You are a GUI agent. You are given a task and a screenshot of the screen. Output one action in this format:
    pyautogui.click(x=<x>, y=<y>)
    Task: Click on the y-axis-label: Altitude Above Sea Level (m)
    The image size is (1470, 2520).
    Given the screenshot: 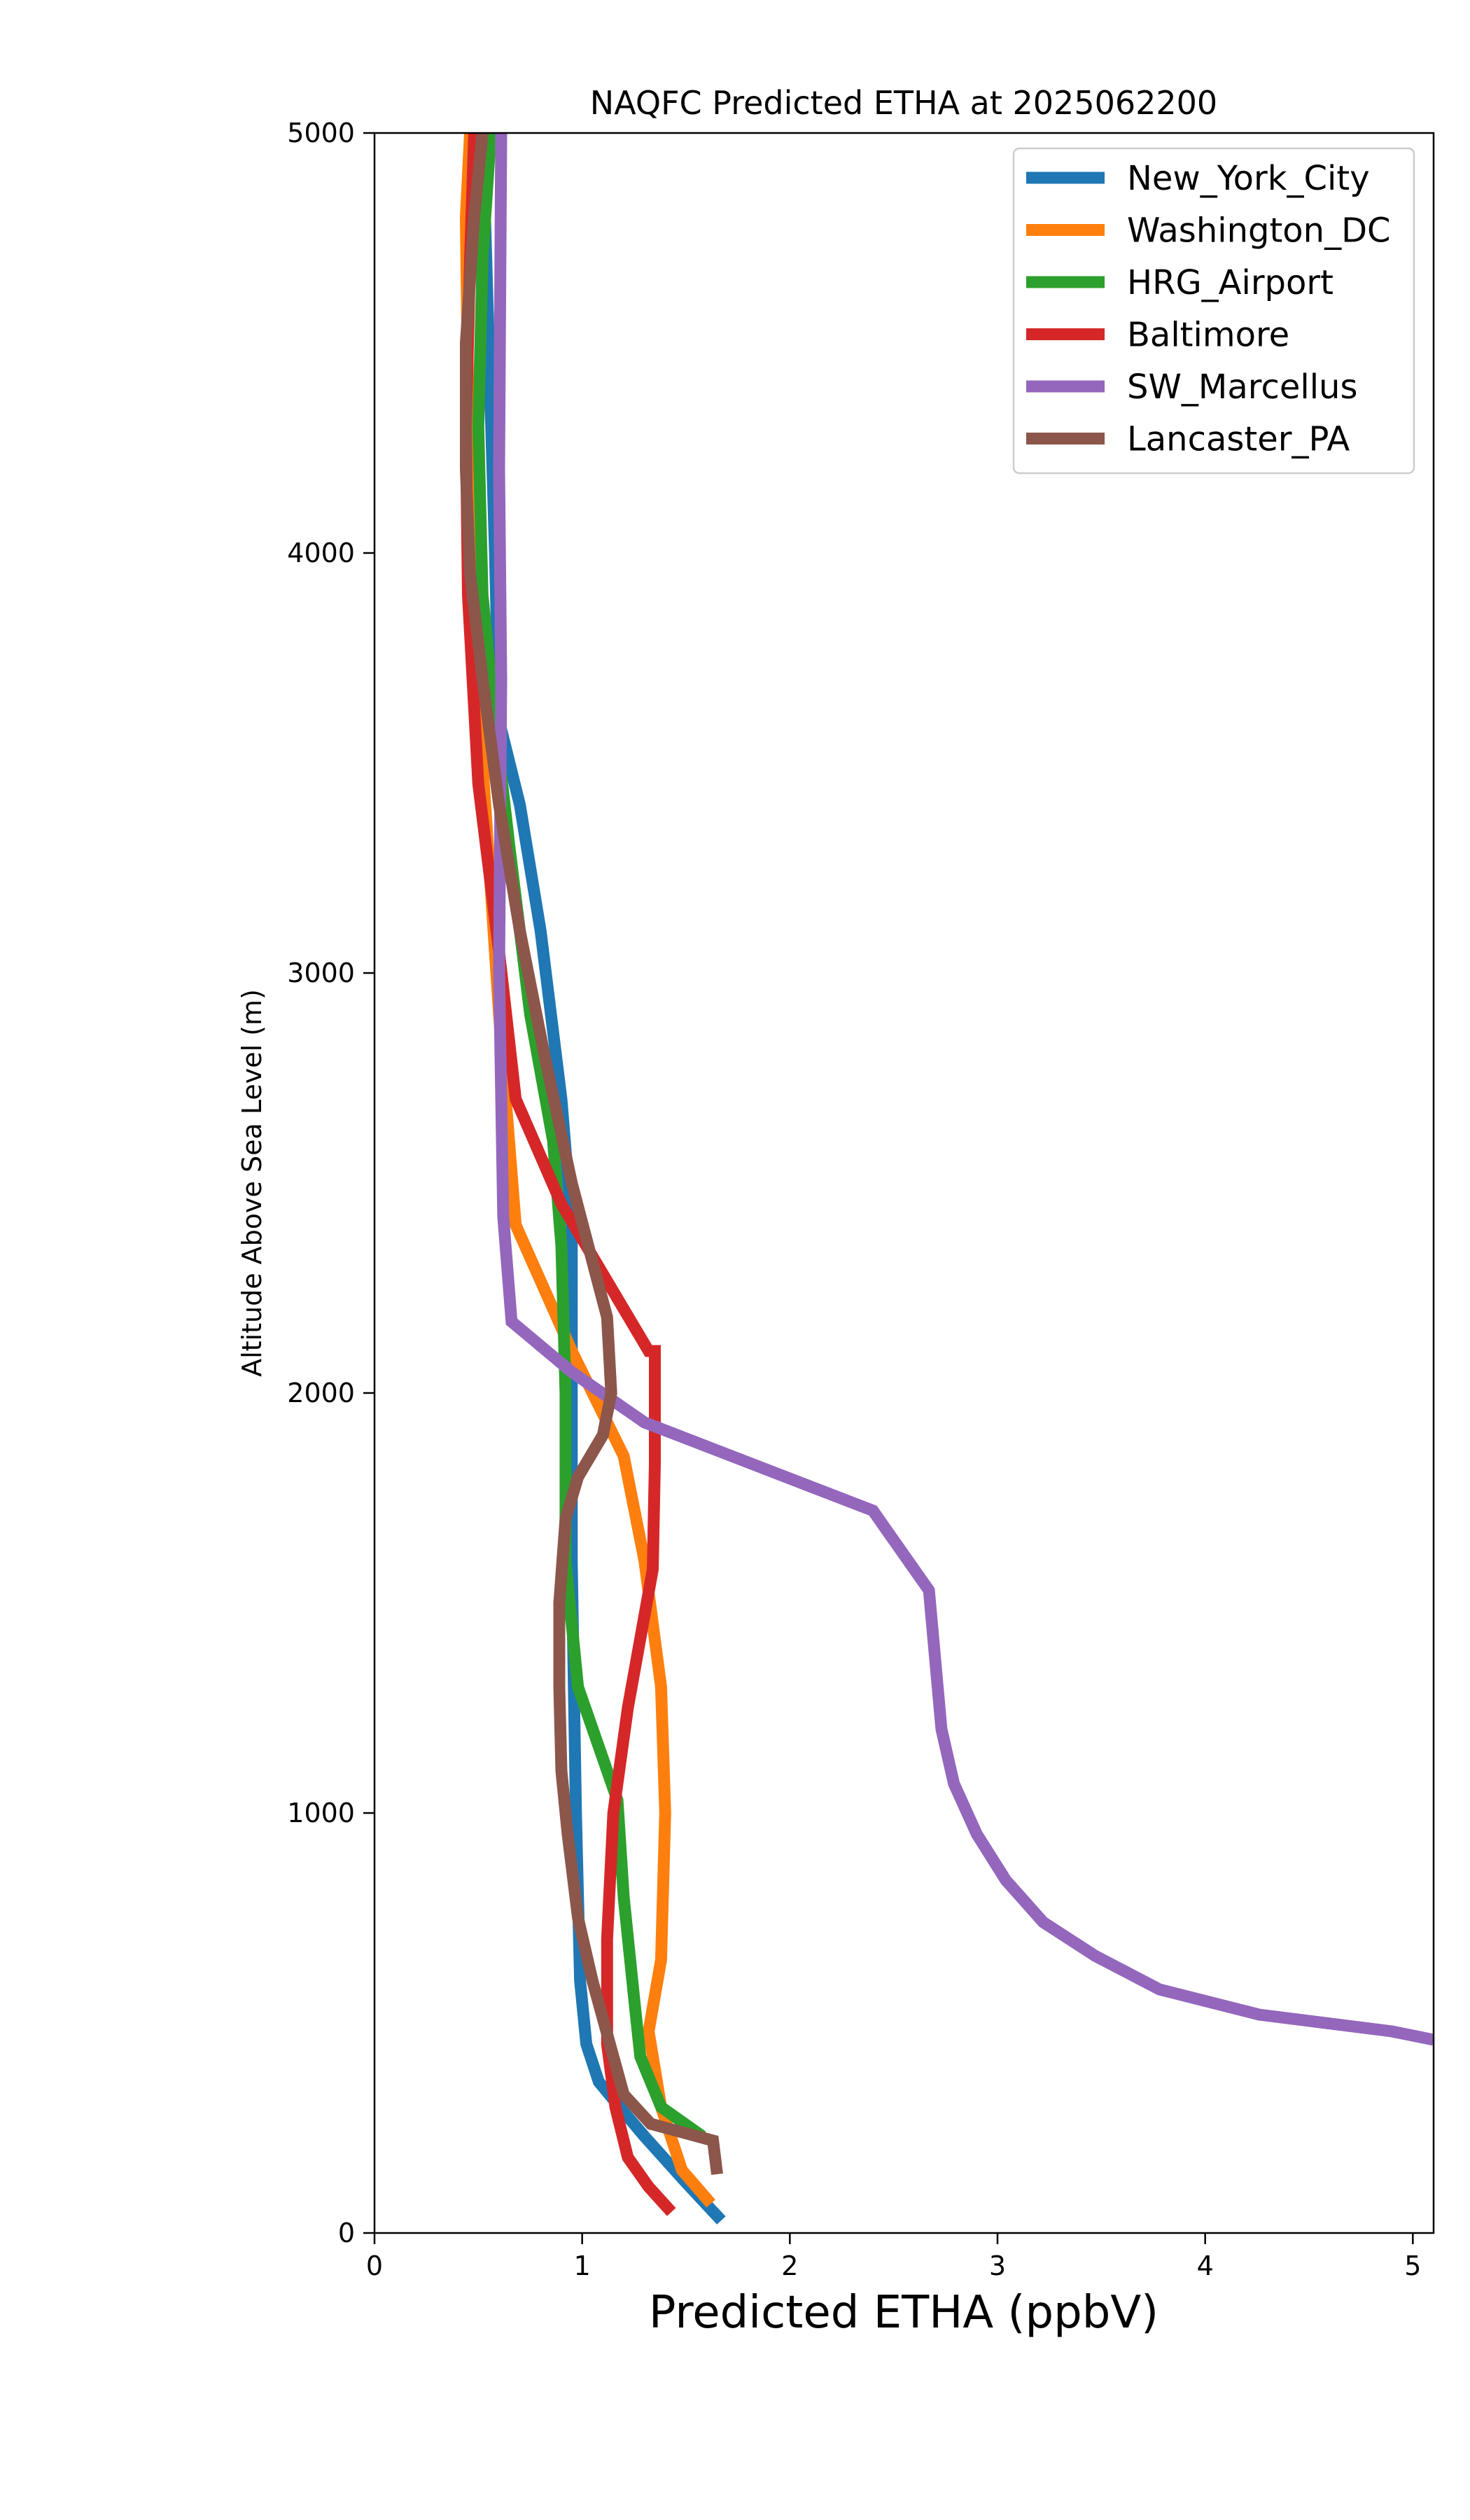 What is the action you would take?
    pyautogui.click(x=252, y=1183)
    